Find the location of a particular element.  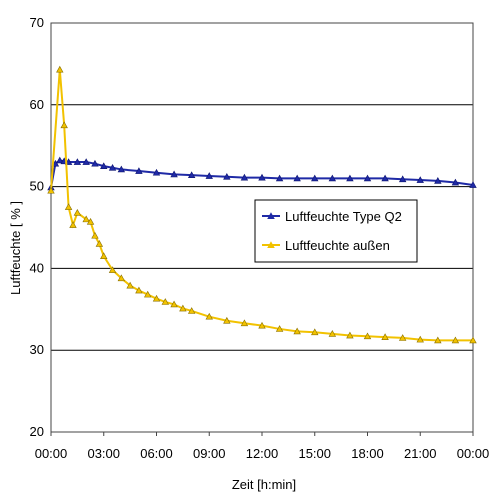

x-tick-label-7: 21:00 is located at coordinates (420, 453).